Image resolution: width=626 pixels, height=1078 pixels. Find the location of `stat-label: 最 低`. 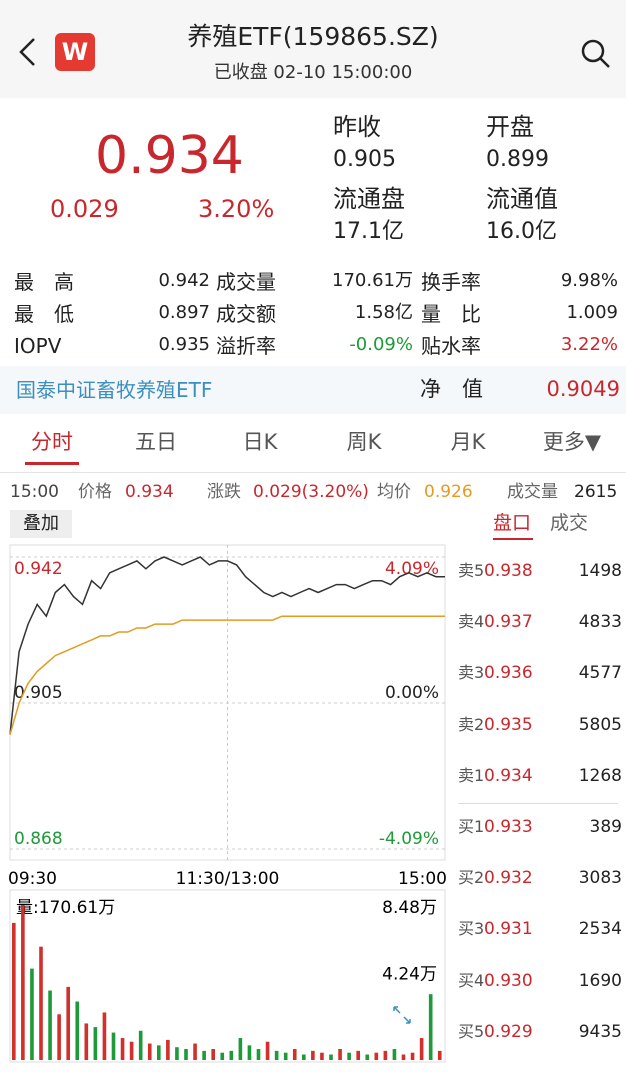

stat-label: 最 低 is located at coordinates (44, 314).